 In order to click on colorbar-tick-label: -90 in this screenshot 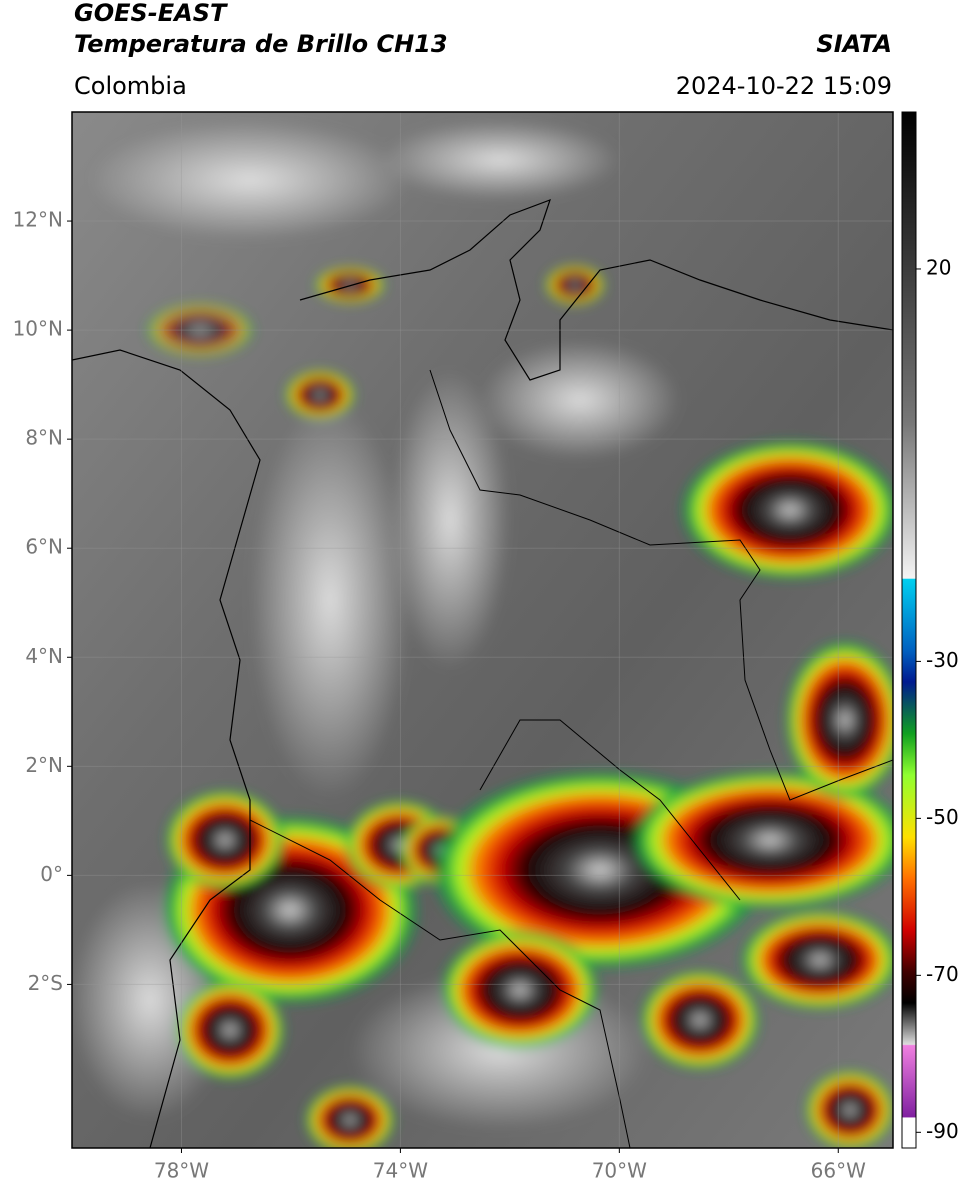, I will do `click(942, 1131)`.